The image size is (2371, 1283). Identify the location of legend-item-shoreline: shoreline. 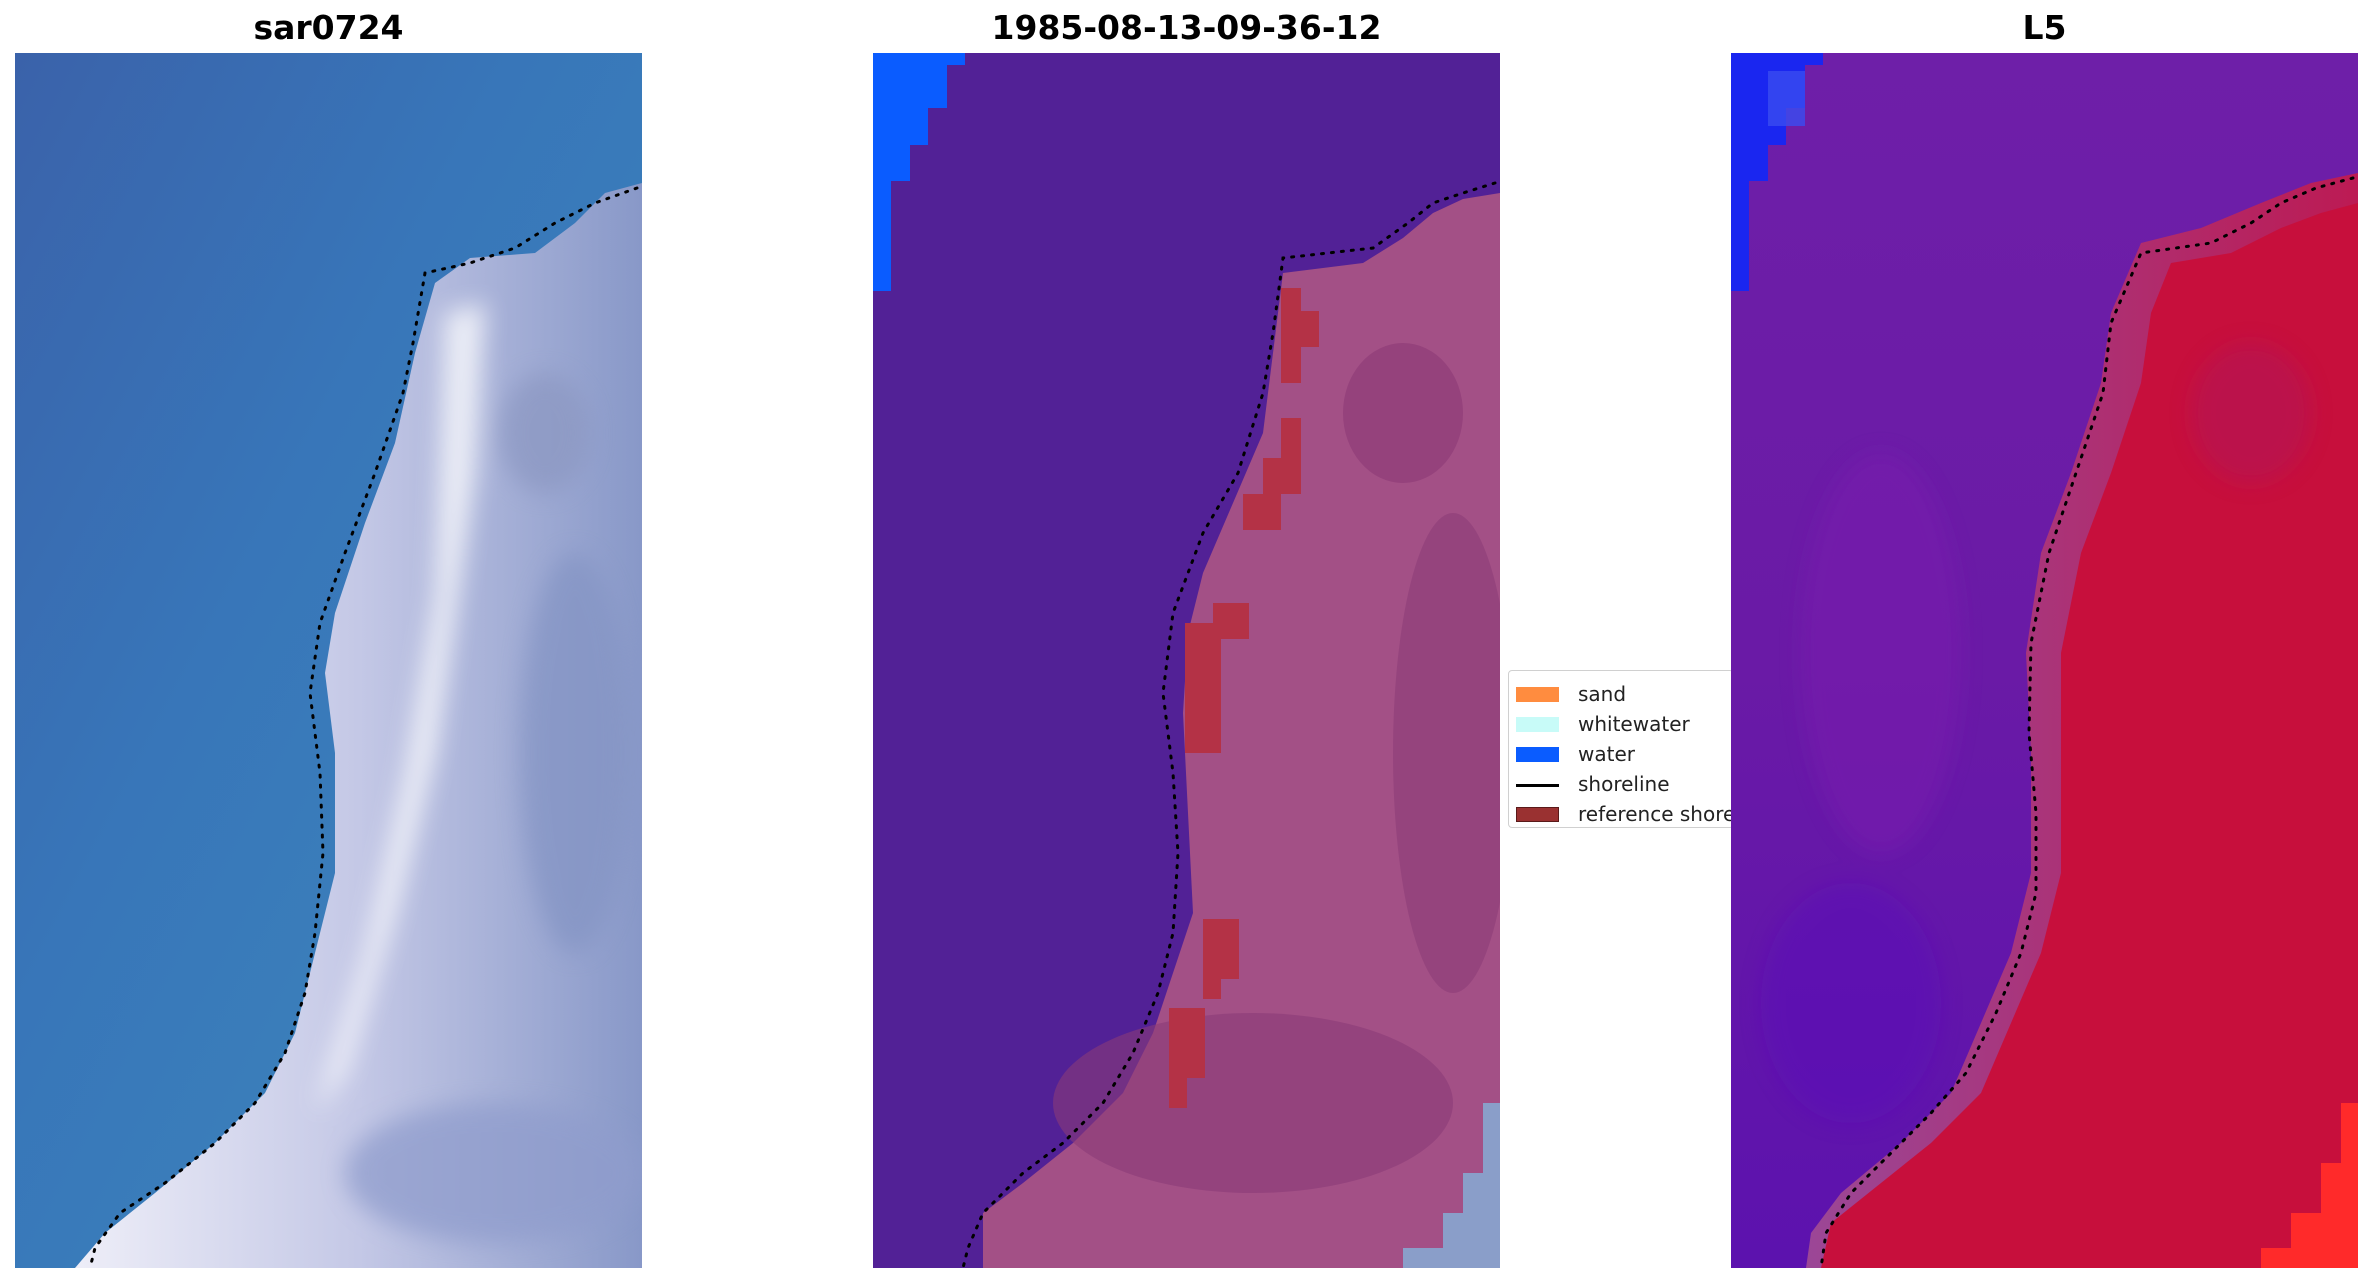
(1624, 784).